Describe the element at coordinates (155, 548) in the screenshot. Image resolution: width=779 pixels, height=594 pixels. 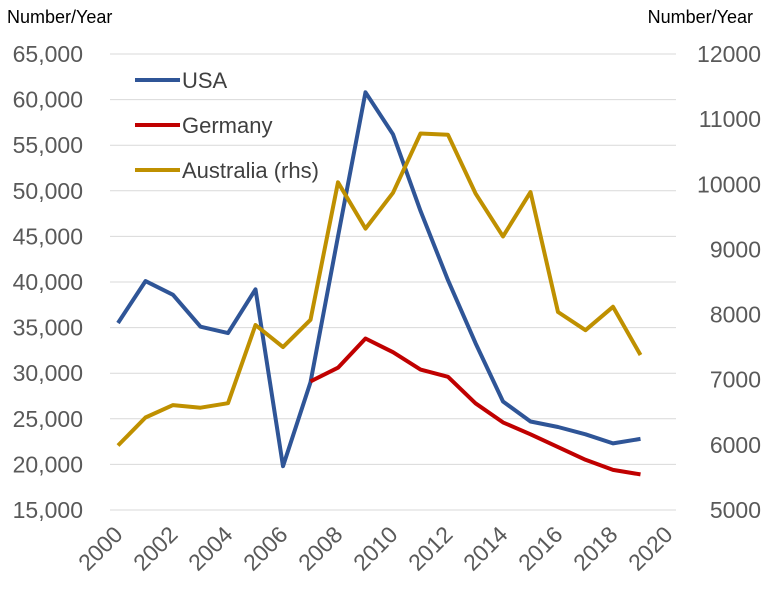
I see `x-tick-label: 2002` at that location.